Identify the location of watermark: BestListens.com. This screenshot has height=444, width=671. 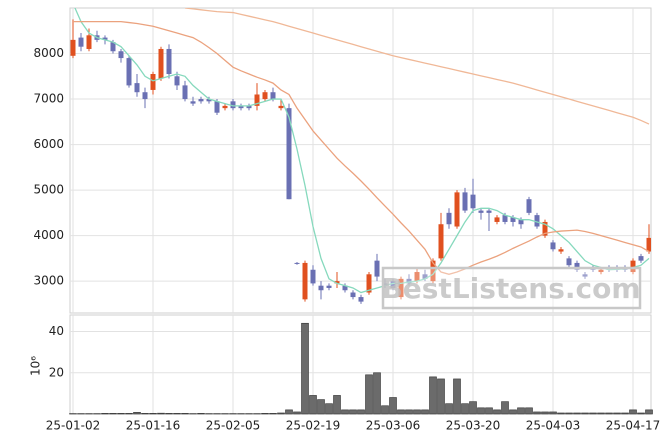
(510, 288).